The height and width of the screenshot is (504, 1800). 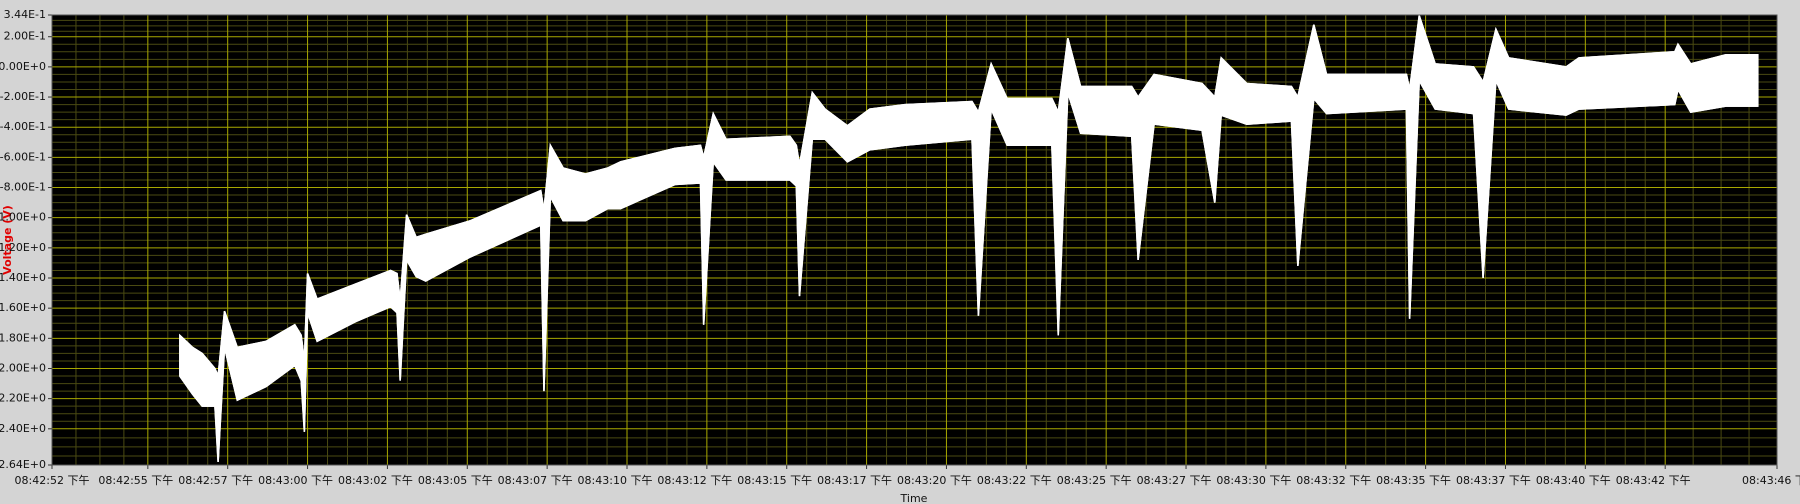 I want to click on y-tick-label: 0.00E+0, so click(x=23, y=66).